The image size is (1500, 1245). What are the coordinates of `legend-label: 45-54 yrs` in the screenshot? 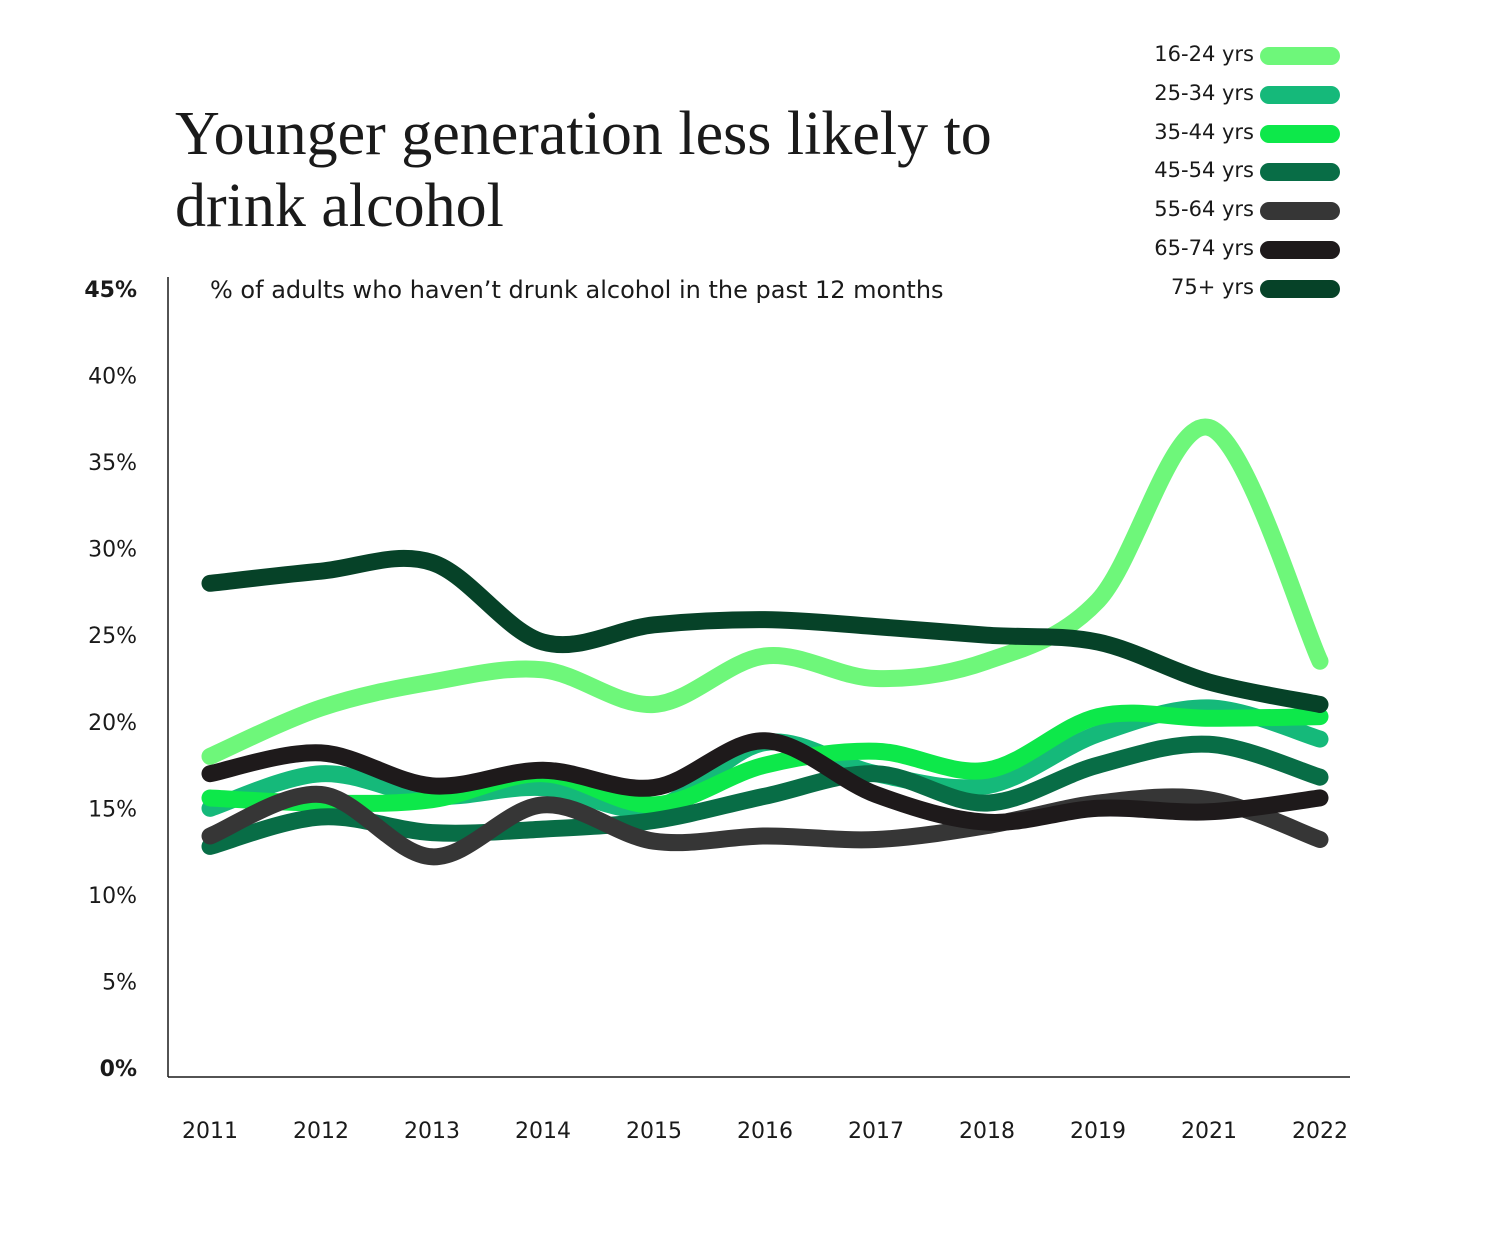 It's located at (1204, 170).